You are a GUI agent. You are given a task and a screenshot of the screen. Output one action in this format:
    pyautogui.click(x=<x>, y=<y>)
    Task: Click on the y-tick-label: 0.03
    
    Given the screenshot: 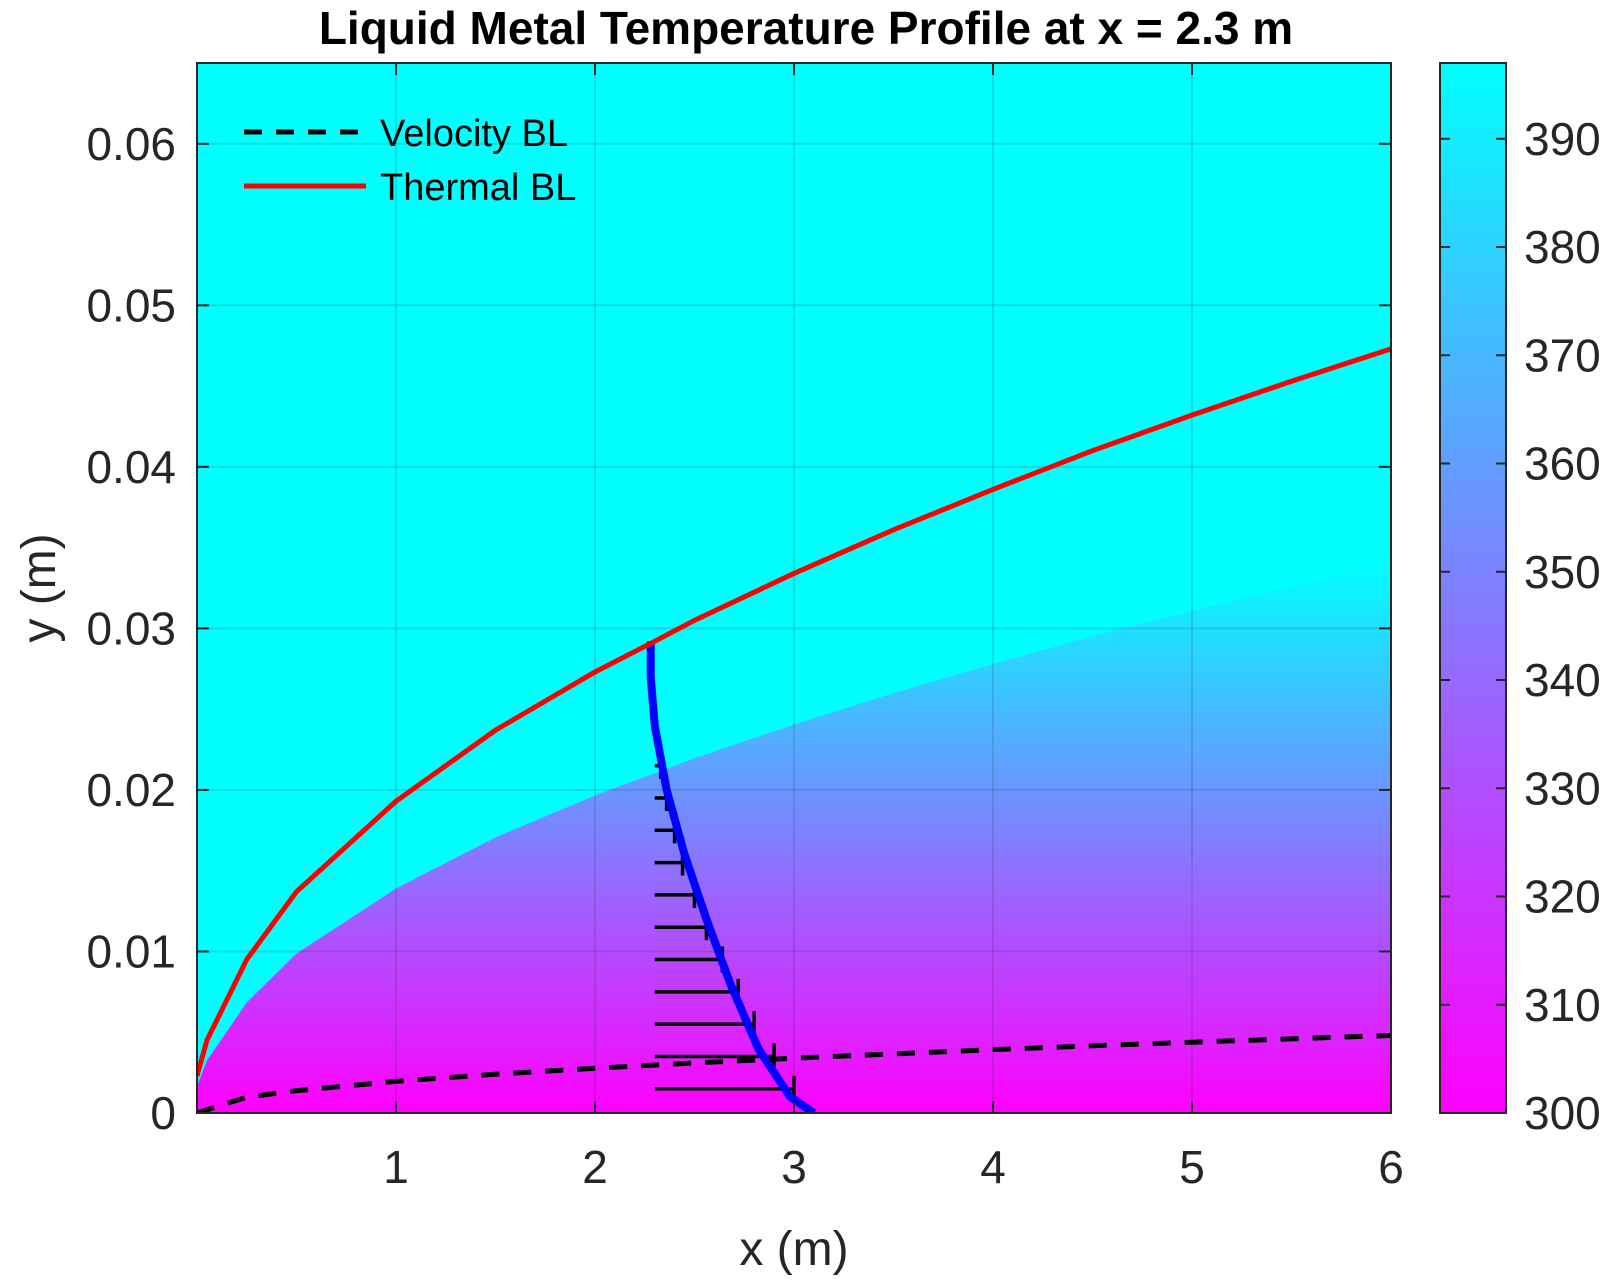 What is the action you would take?
    pyautogui.click(x=131, y=628)
    